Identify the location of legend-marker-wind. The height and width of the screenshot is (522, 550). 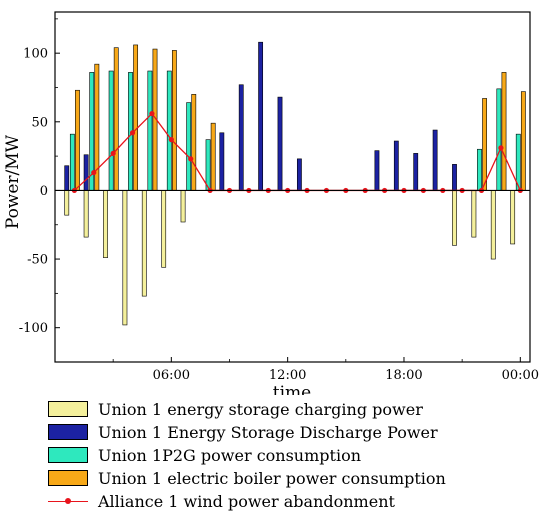
(68, 501).